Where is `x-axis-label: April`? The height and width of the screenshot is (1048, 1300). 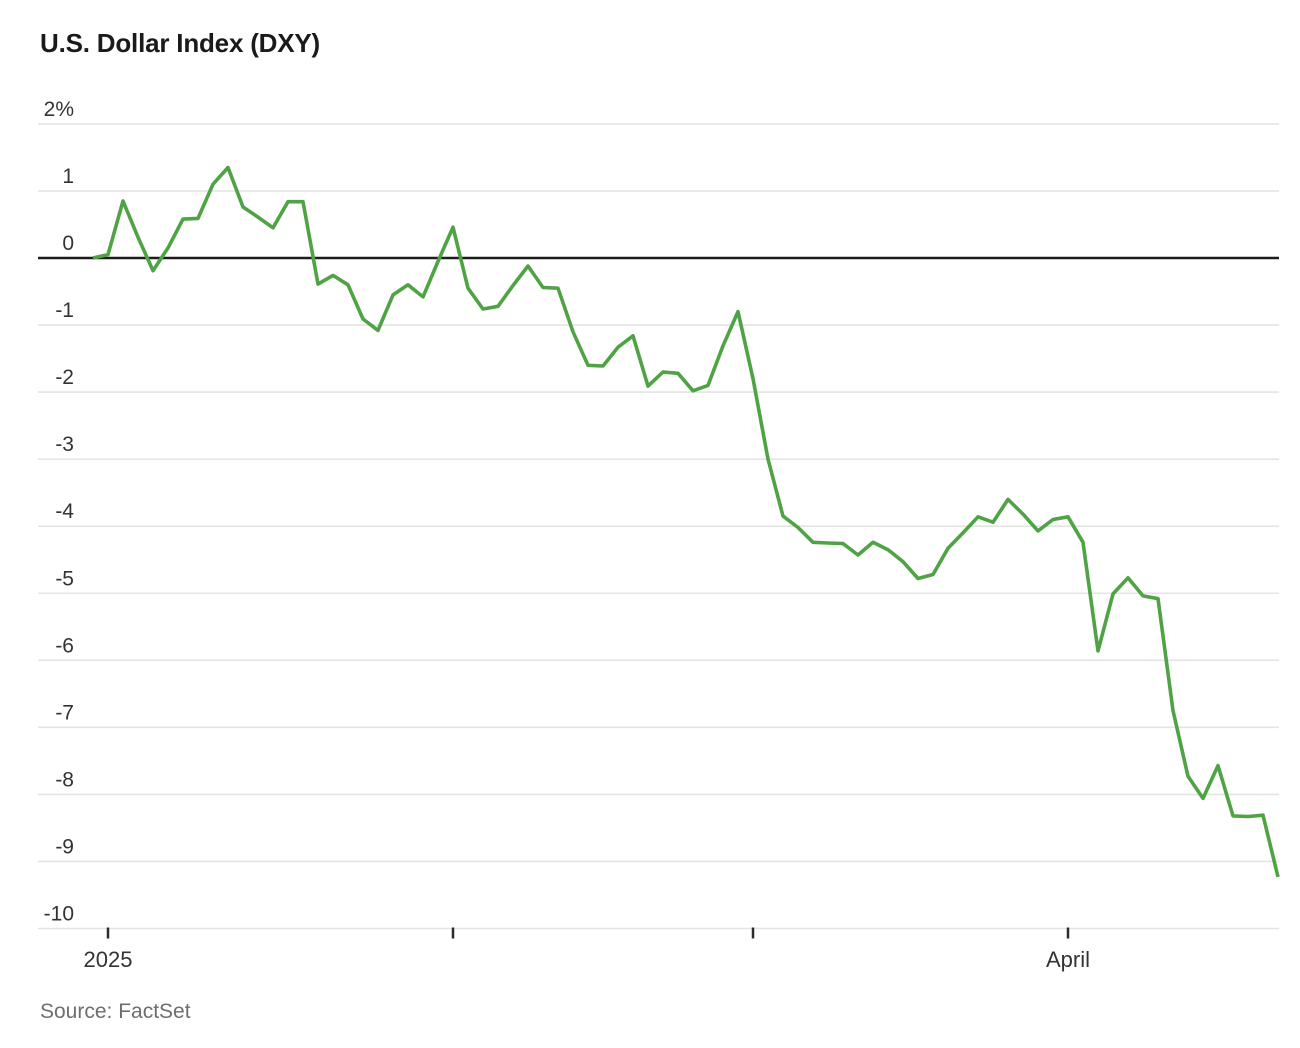
x-axis-label: April is located at coordinates (1068, 959).